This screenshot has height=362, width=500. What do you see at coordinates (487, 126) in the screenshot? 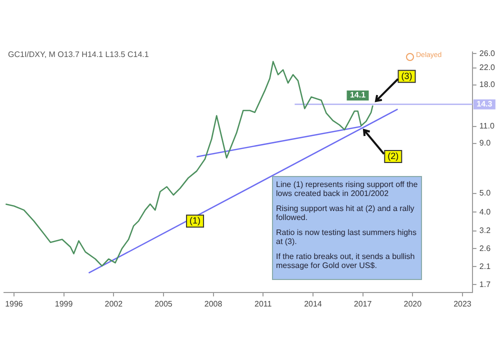
I see `y-tick-label: 11.0` at bounding box center [487, 126].